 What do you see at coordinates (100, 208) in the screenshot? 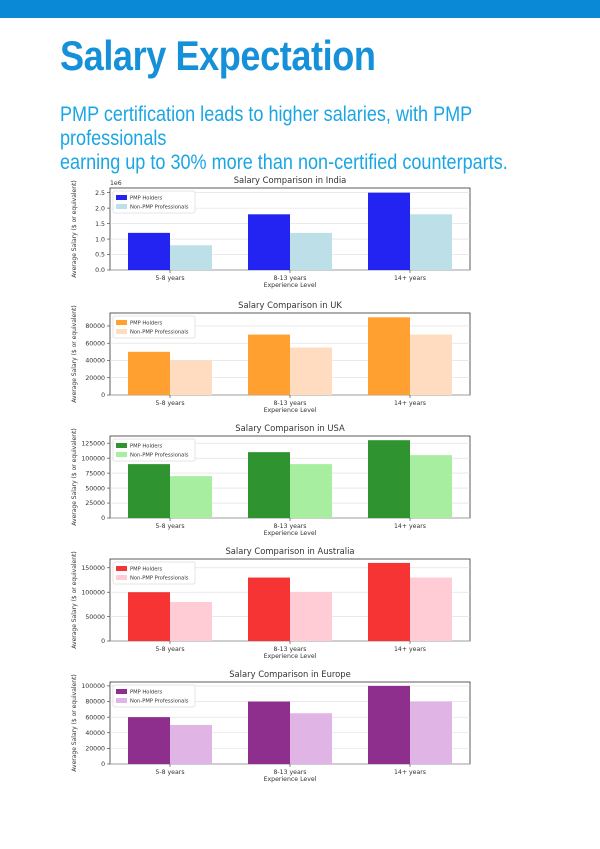
I see `y-tick-label: 2.0` at bounding box center [100, 208].